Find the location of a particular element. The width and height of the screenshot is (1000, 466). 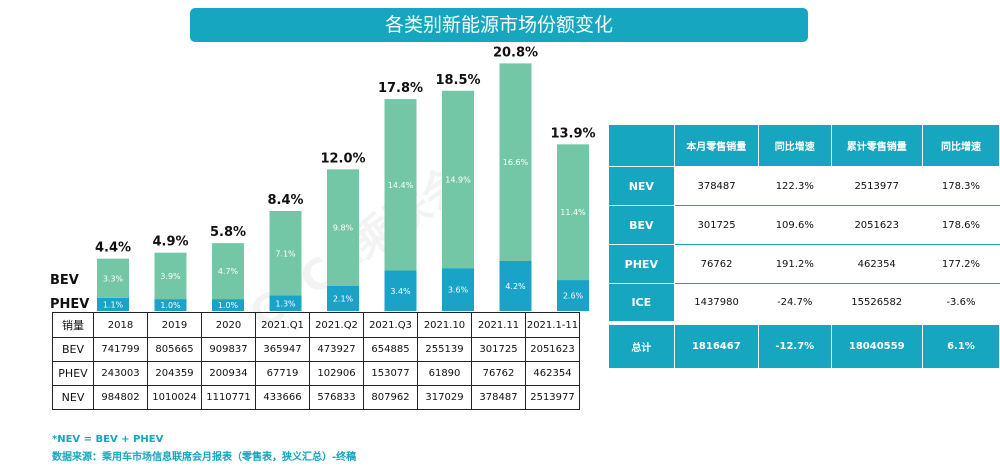

table-cell: 178.6% is located at coordinates (961, 225).